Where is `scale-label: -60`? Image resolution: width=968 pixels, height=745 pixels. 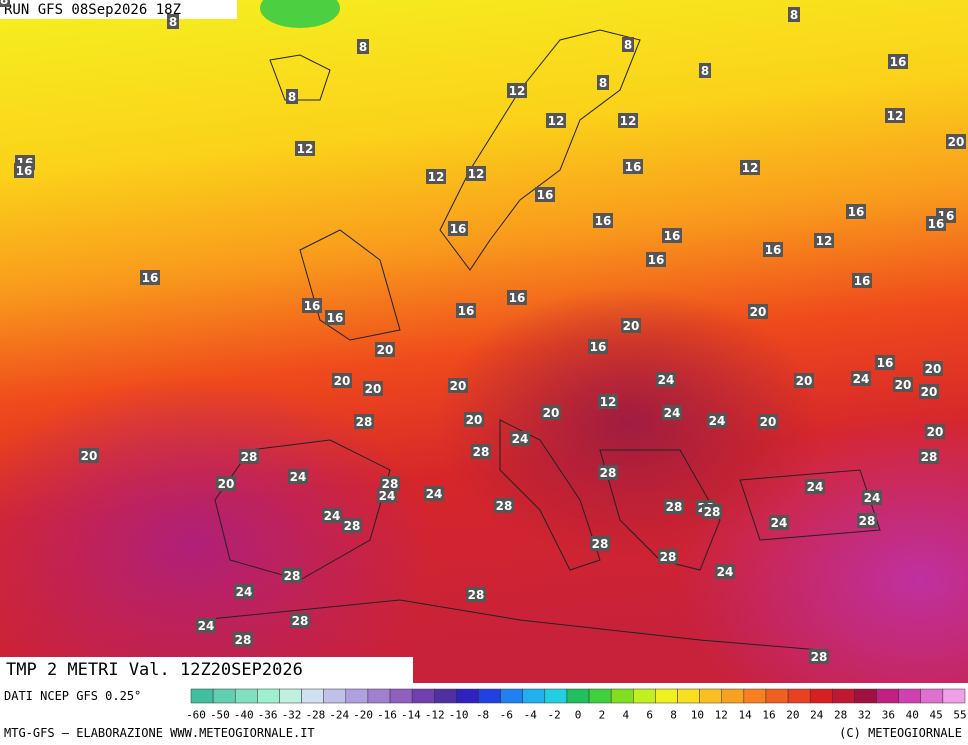 scale-label: -60 is located at coordinates (196, 715).